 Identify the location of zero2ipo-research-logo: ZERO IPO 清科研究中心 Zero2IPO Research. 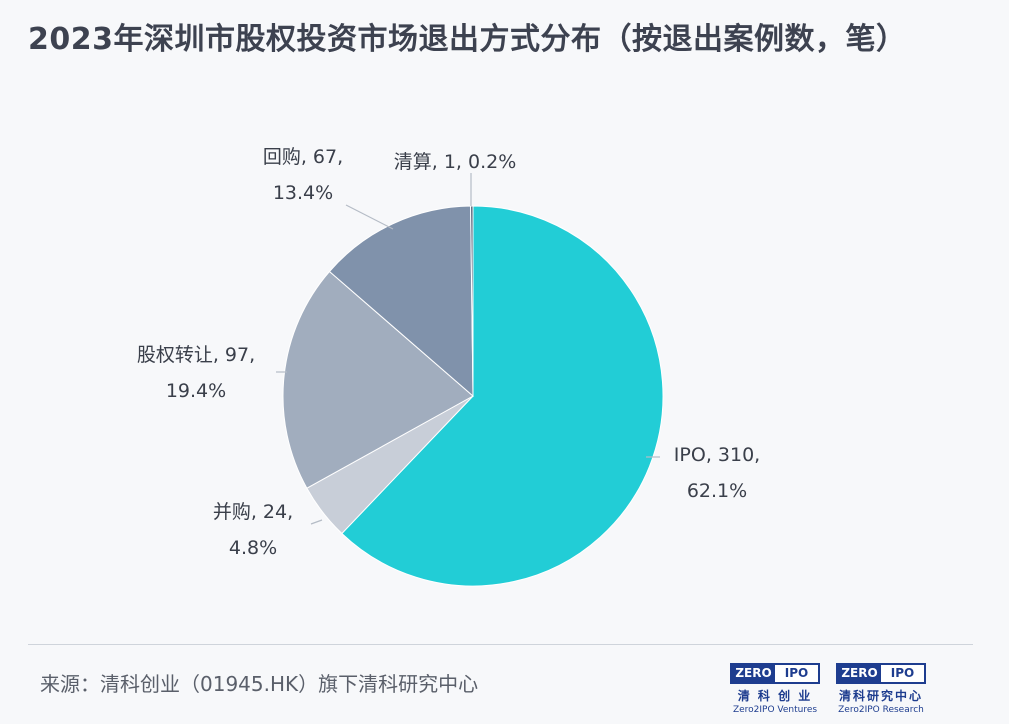
(881, 689).